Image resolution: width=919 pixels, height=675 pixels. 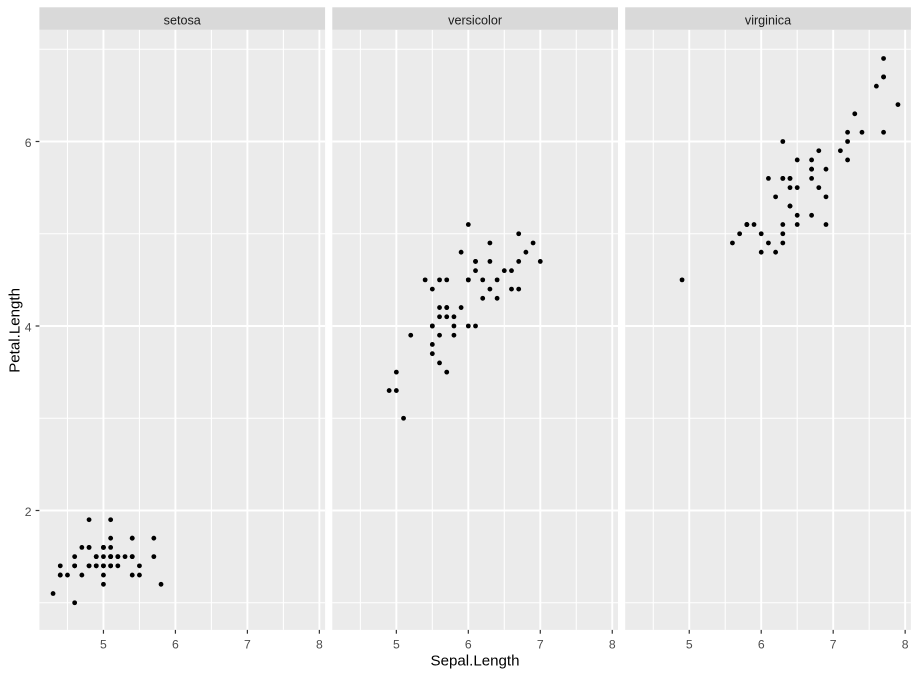 What do you see at coordinates (768, 21) in the screenshot?
I see `svg-text: virginica` at bounding box center [768, 21].